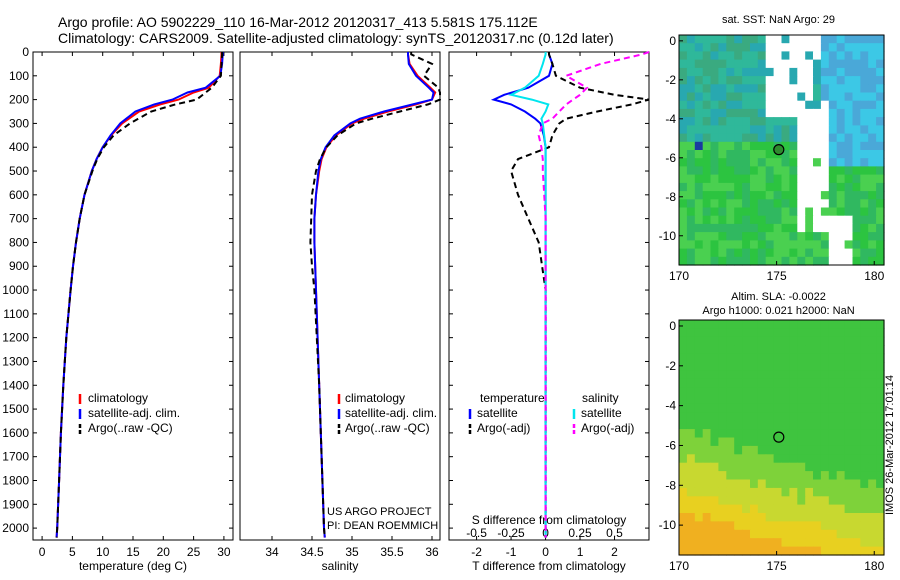 This screenshot has width=900, height=580. What do you see at coordinates (134, 413) in the screenshot?
I see `legend-label-satellite: satellite-adj. clim.` at bounding box center [134, 413].